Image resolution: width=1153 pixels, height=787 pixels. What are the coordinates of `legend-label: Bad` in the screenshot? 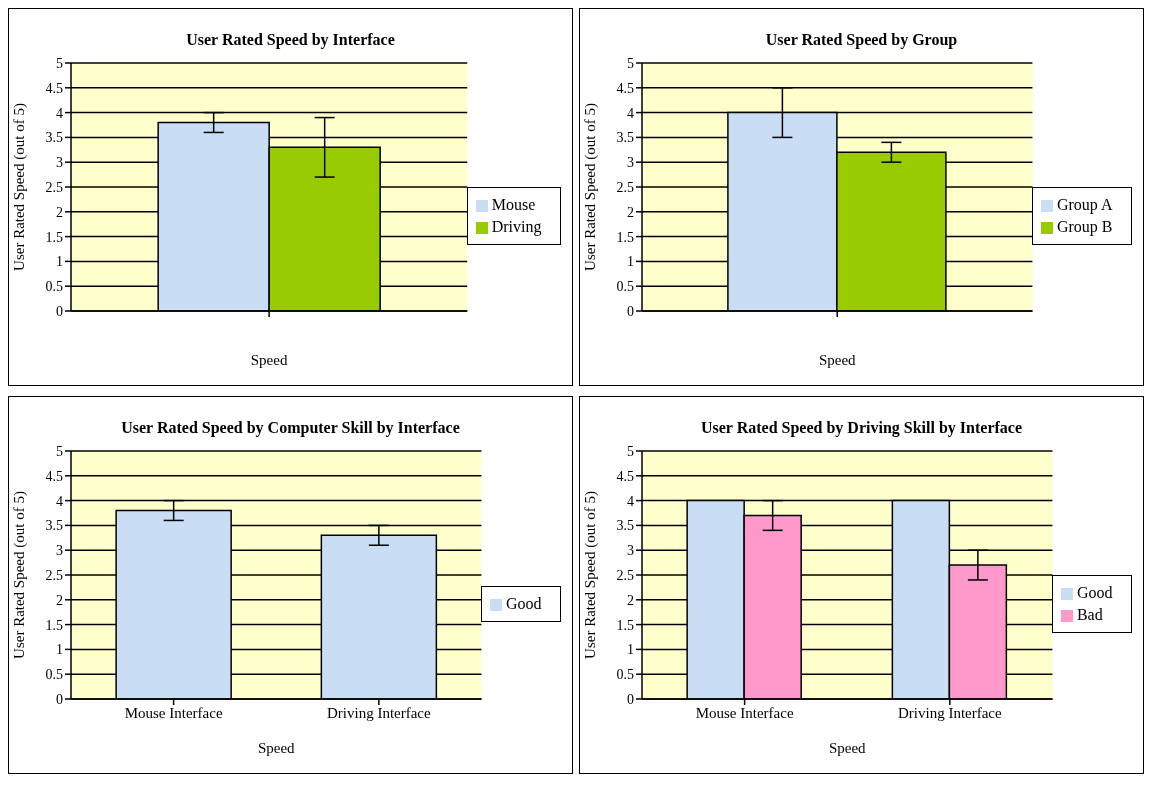 It's located at (1089, 614).